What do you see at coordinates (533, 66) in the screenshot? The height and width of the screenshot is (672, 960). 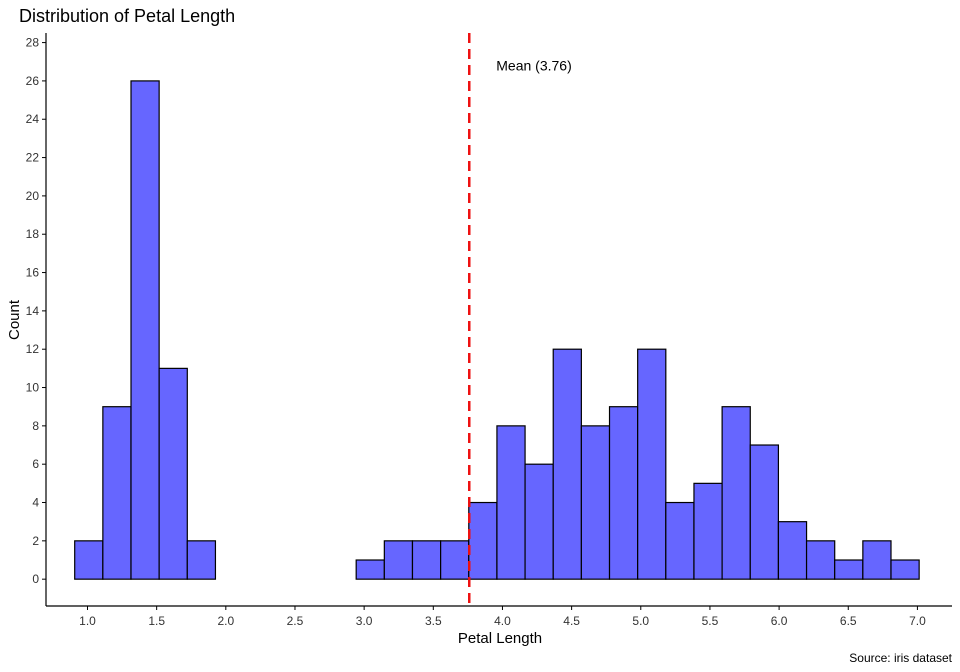 I see `mean-label: Mean (3.76)` at bounding box center [533, 66].